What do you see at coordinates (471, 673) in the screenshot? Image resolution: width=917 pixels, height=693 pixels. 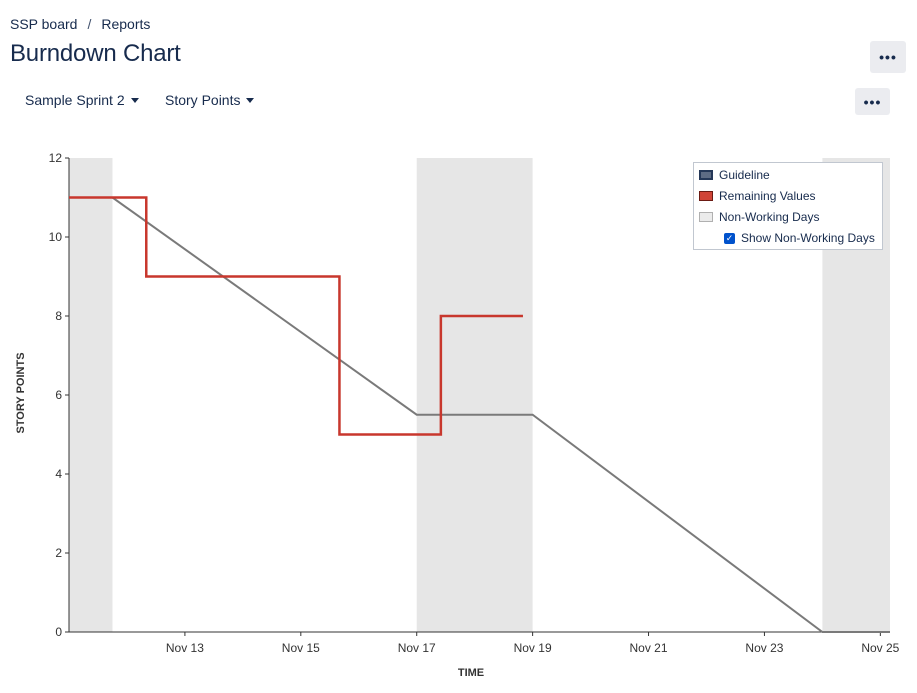 I see `x-axis-title: TIME` at bounding box center [471, 673].